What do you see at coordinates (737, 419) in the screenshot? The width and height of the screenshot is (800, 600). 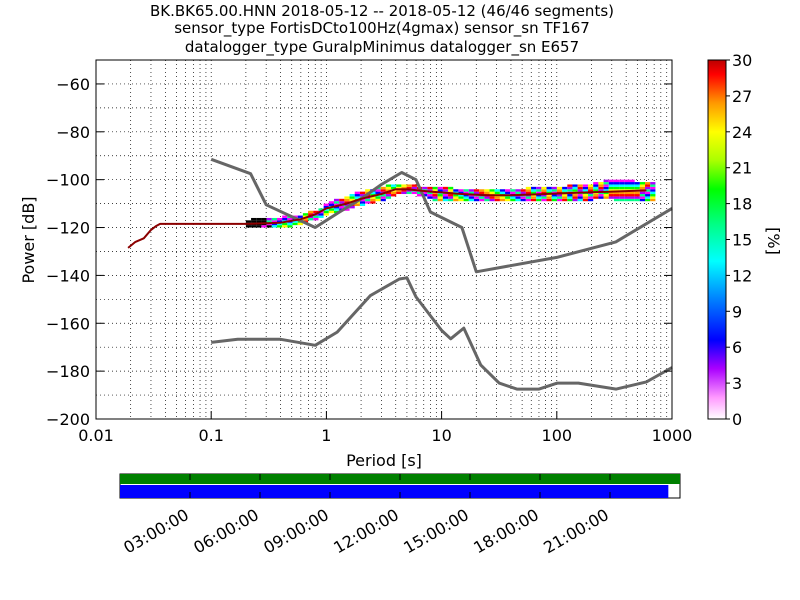 I see `colorbar-tick-label: 0` at bounding box center [737, 419].